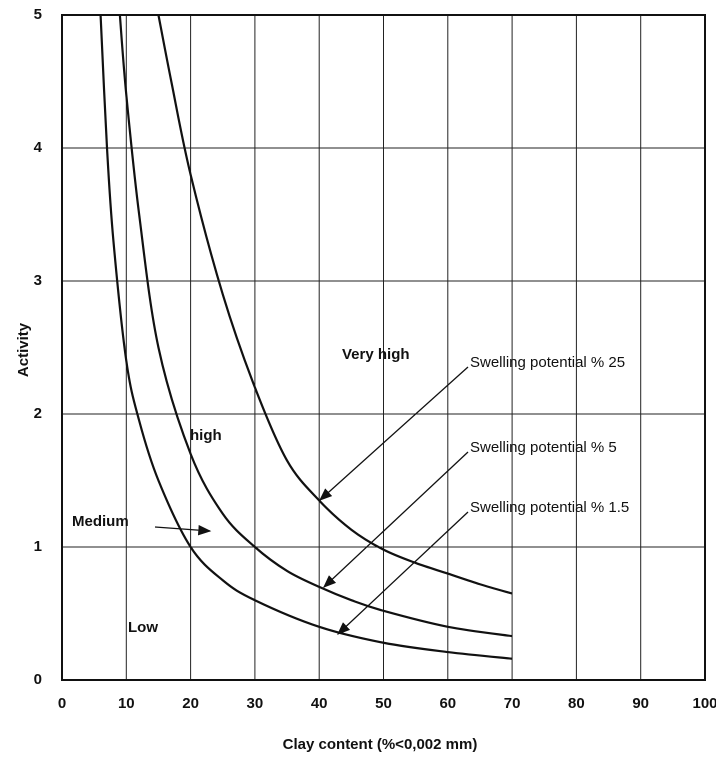  Describe the element at coordinates (126, 703) in the screenshot. I see `x-tick-label: 10` at that location.